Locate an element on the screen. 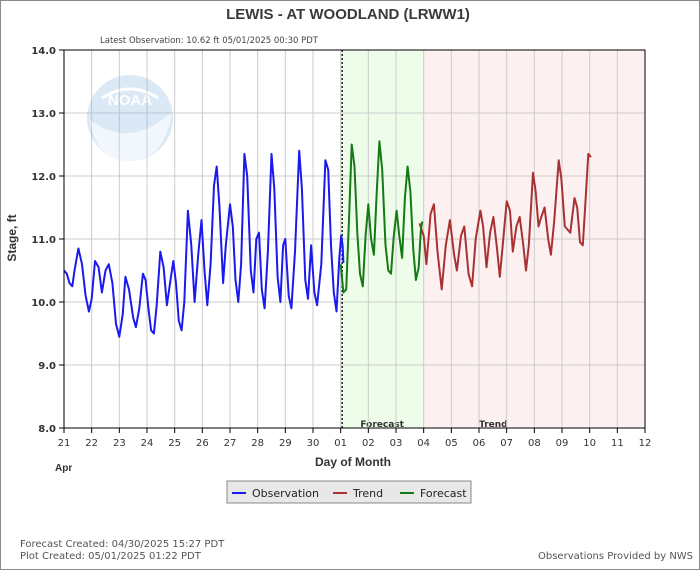  x-tick-label: 26 is located at coordinates (202, 443).